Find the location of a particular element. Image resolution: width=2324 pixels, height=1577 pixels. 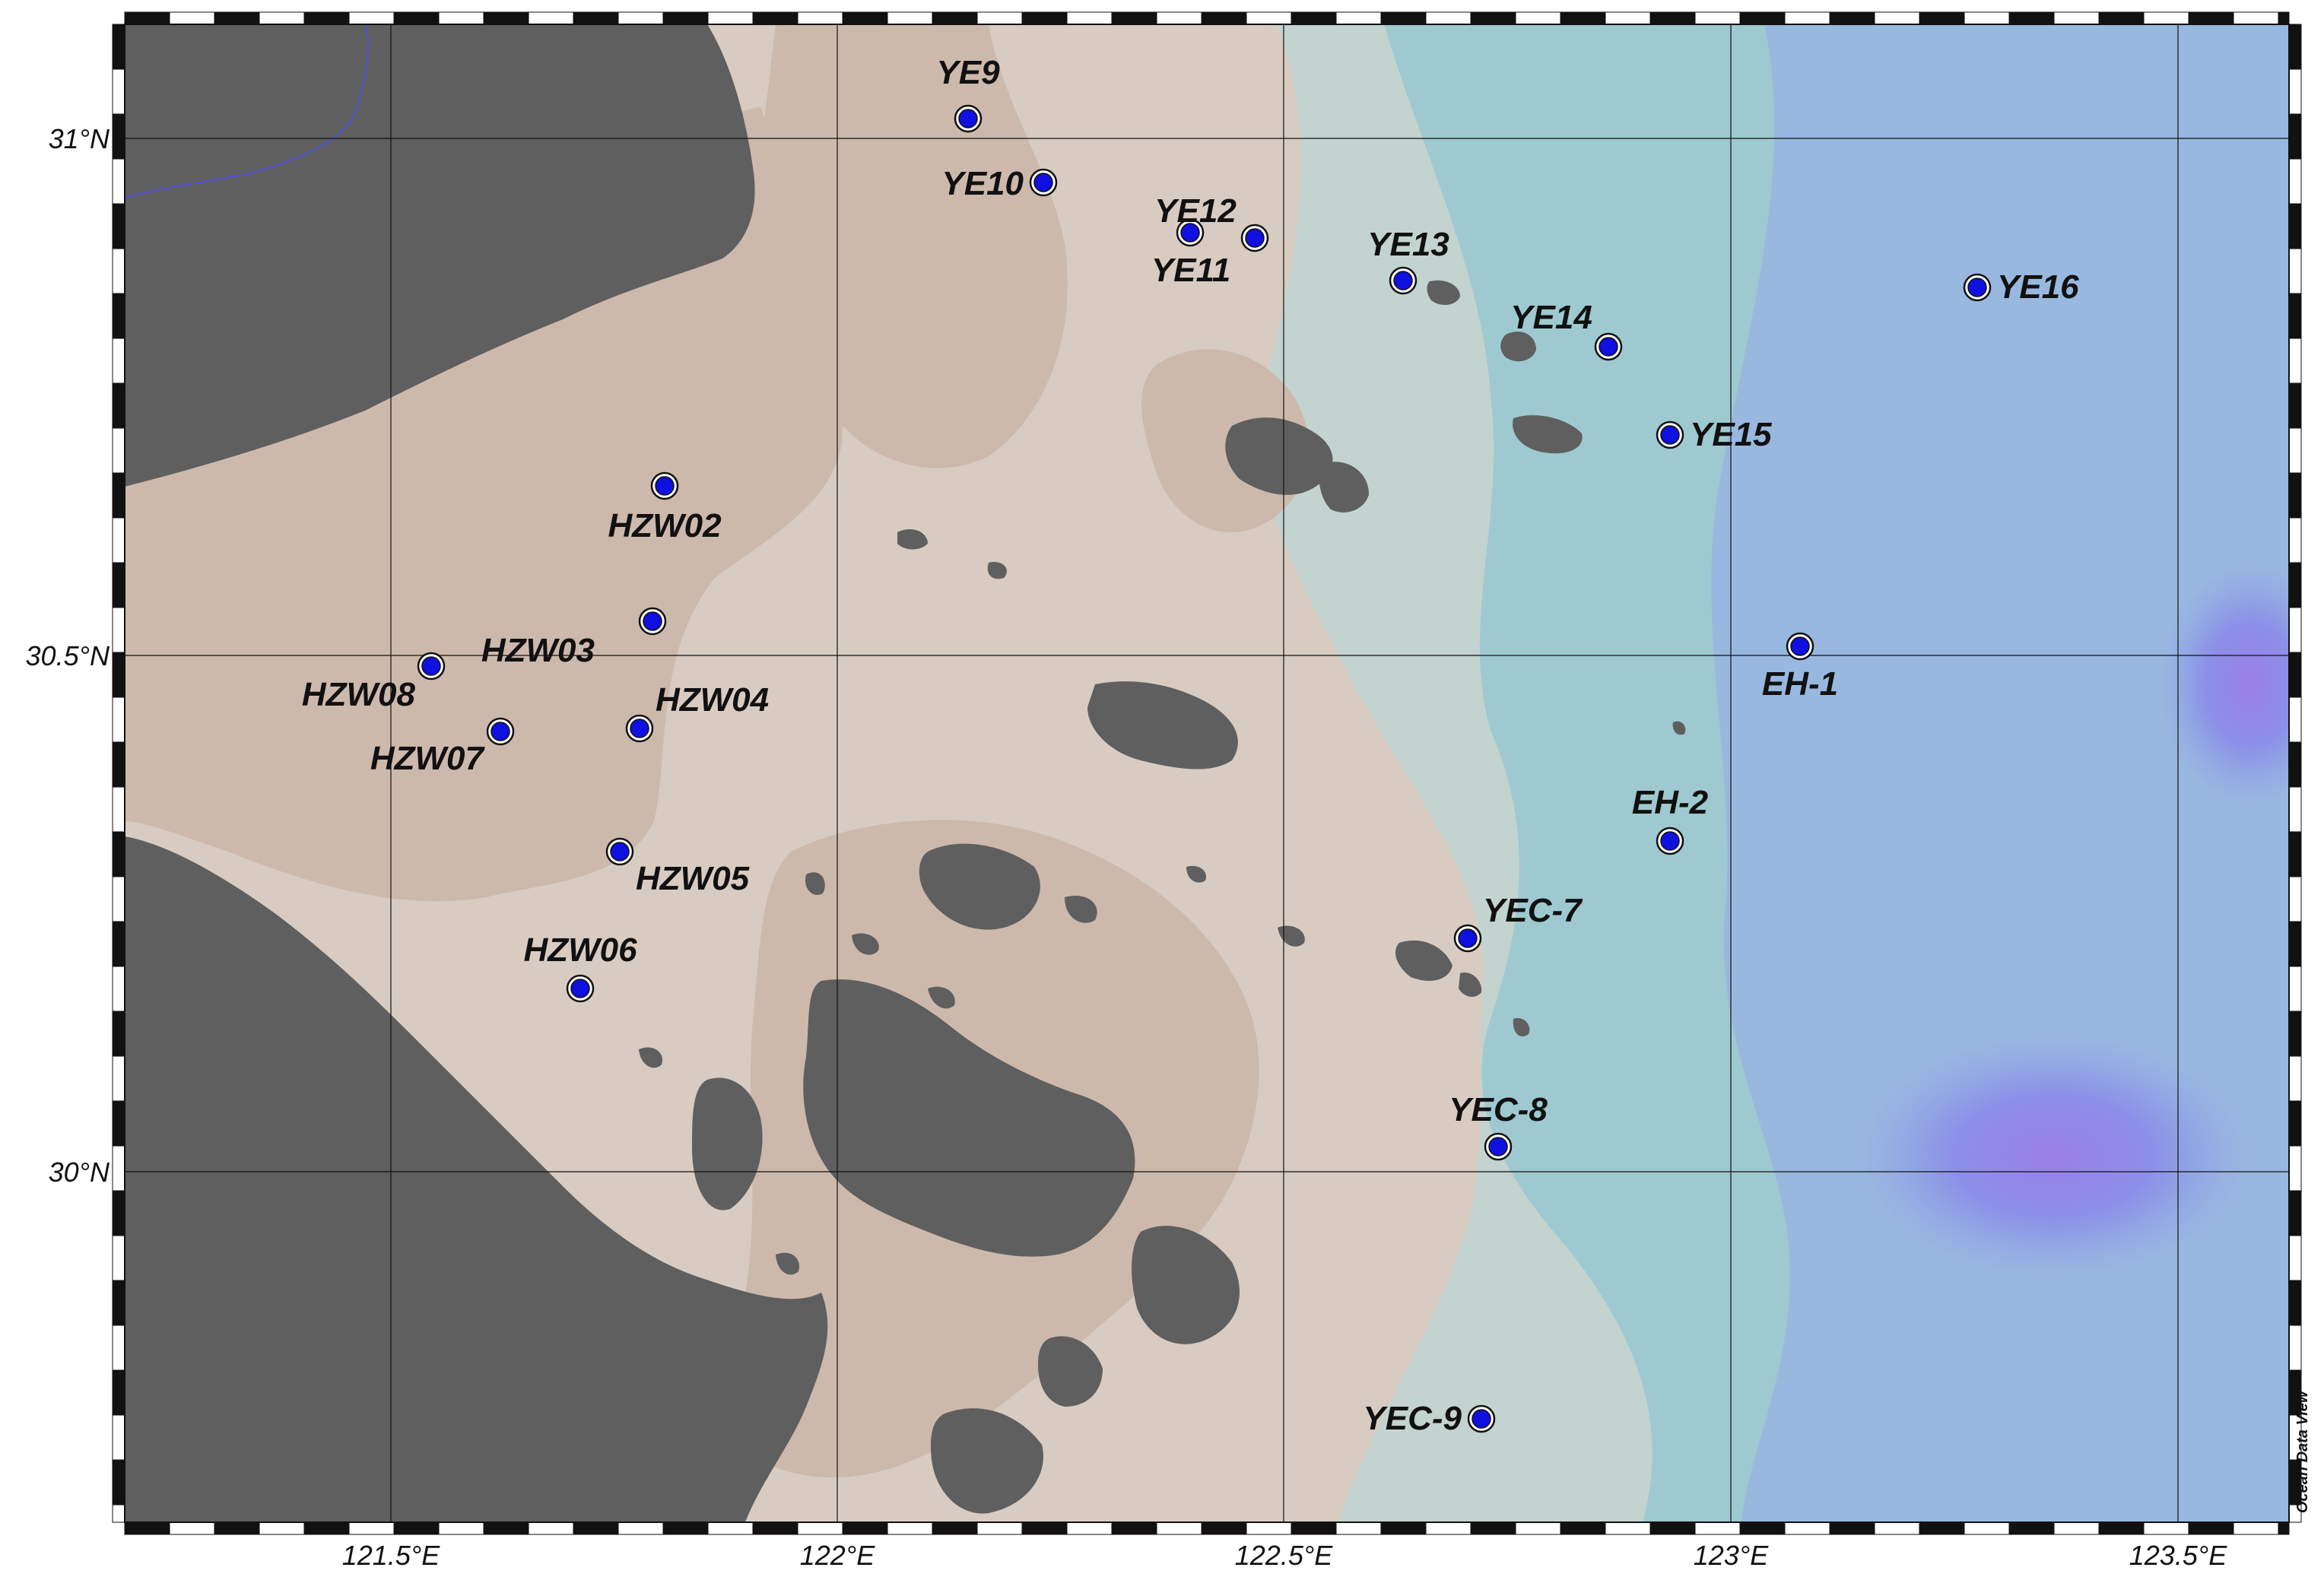

station-label: YE16 is located at coordinates (2038, 287).